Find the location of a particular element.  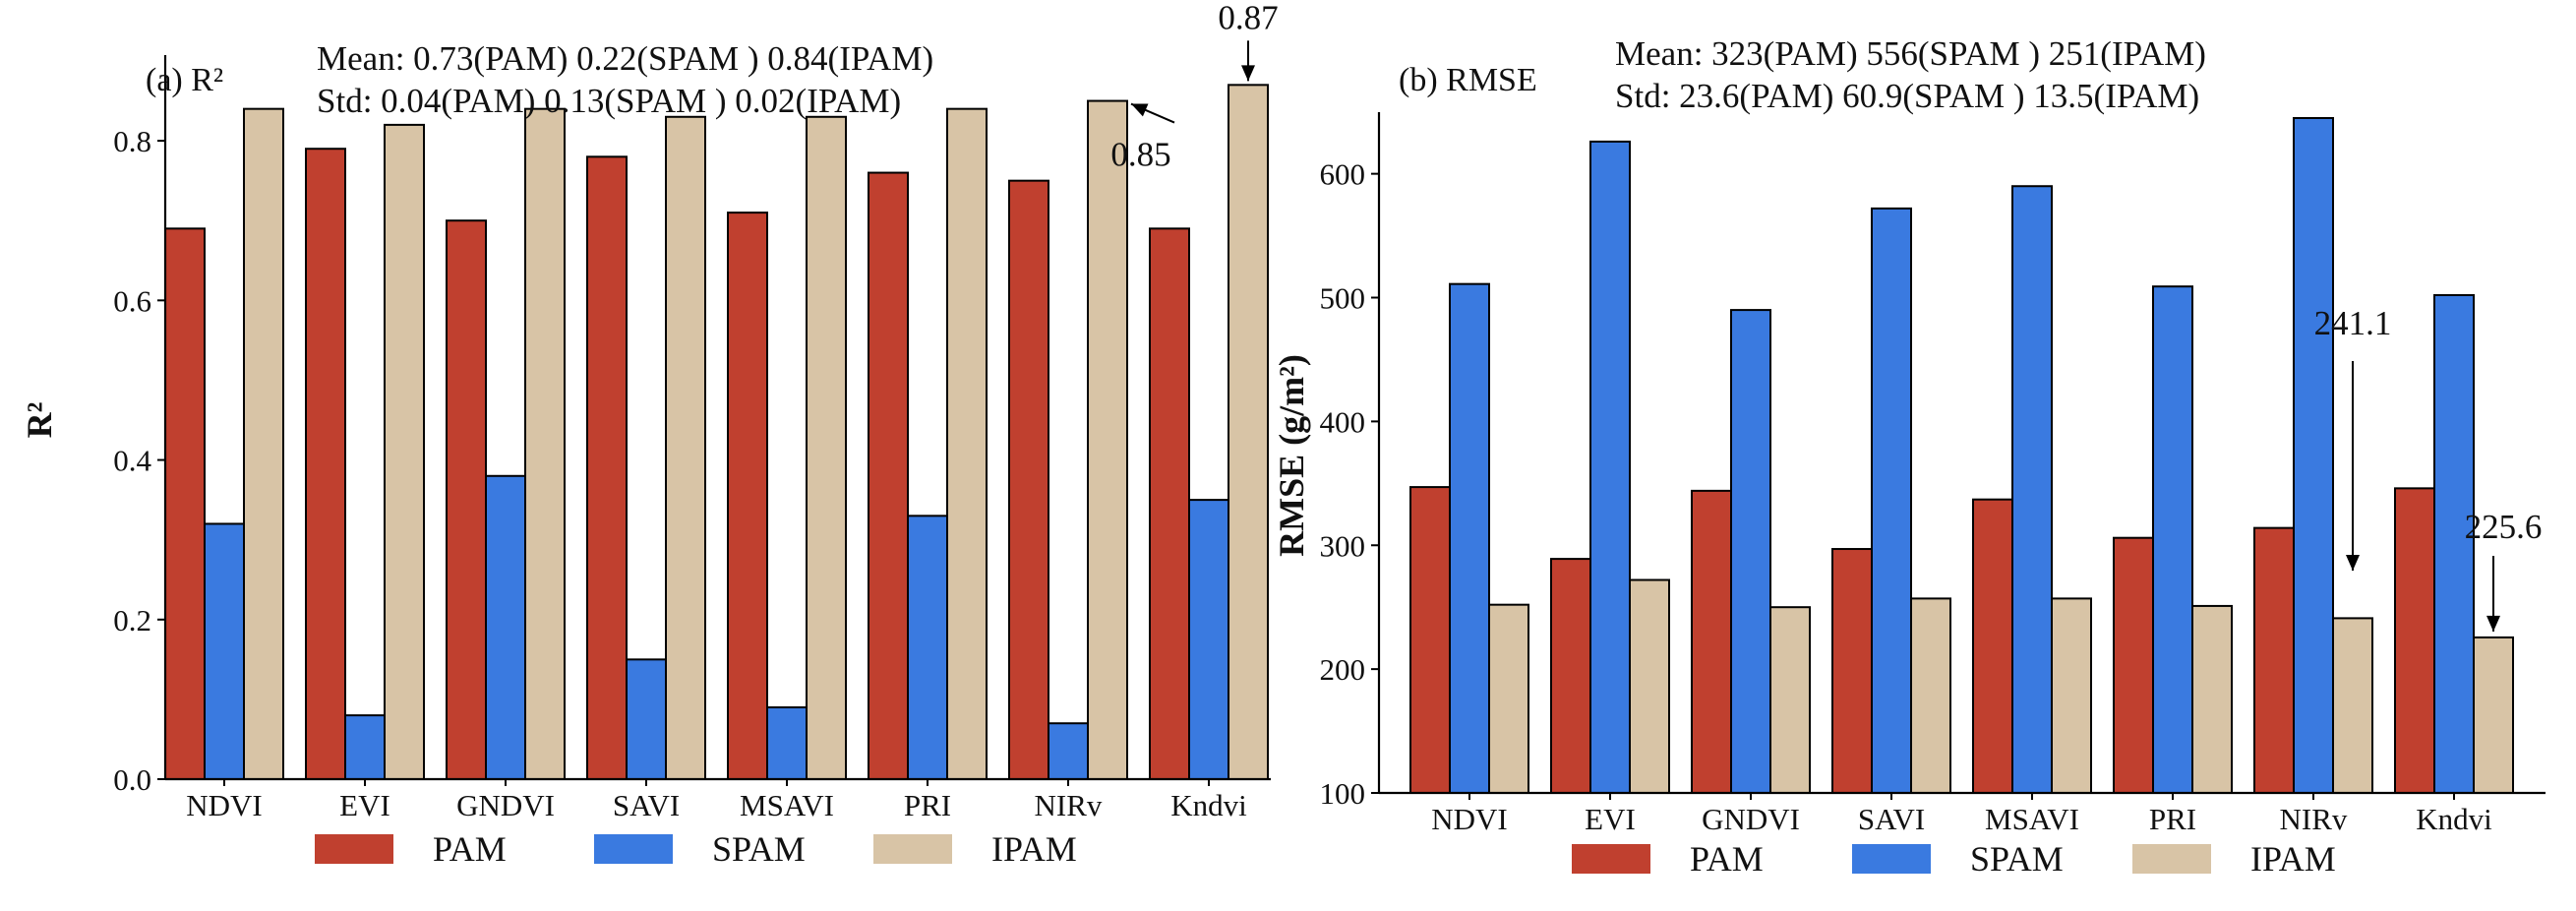

legend-label-spam: SPAM is located at coordinates (759, 849).